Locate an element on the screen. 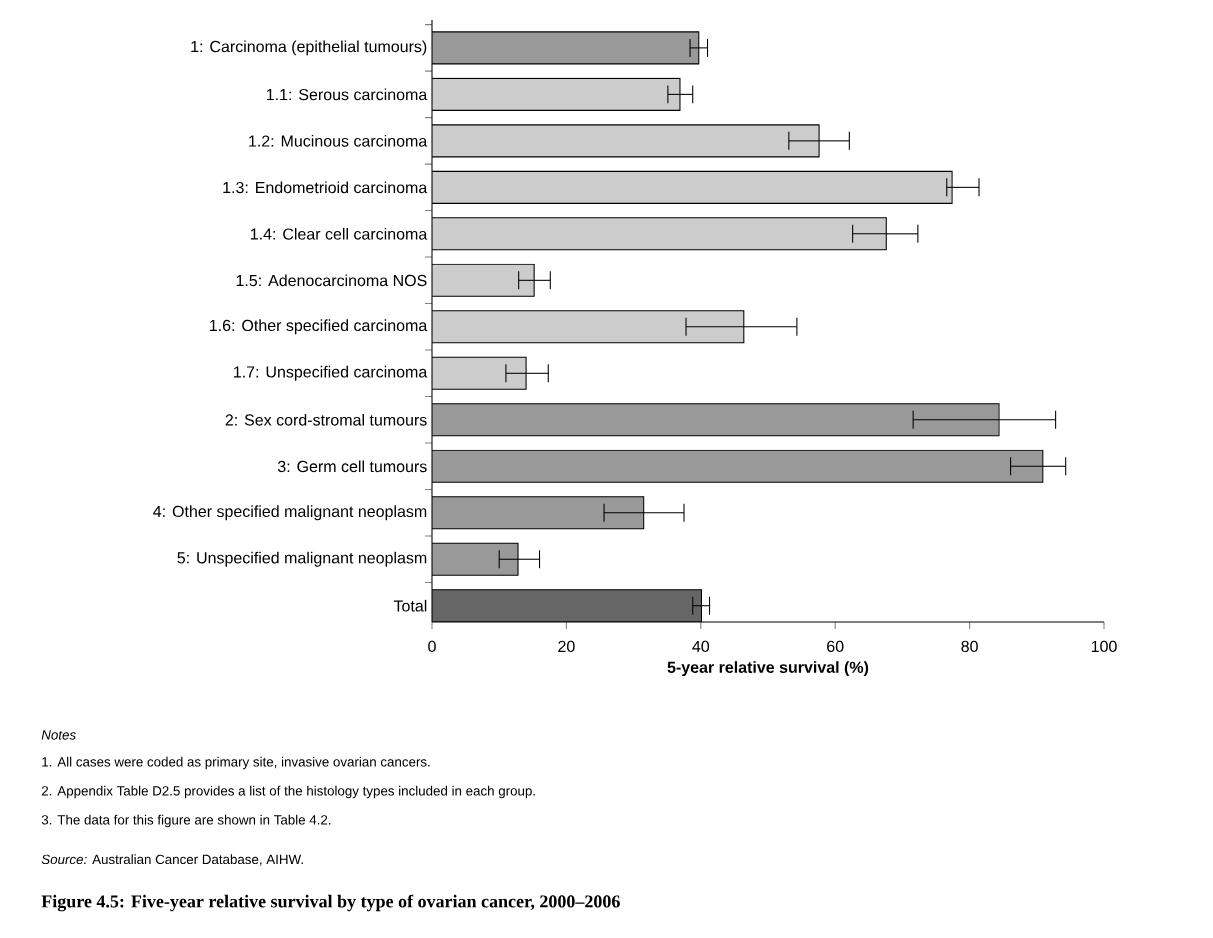  text: 2. Appendix Table D2.5 provides a list of the histology types included in each group. is located at coordinates (288, 792).